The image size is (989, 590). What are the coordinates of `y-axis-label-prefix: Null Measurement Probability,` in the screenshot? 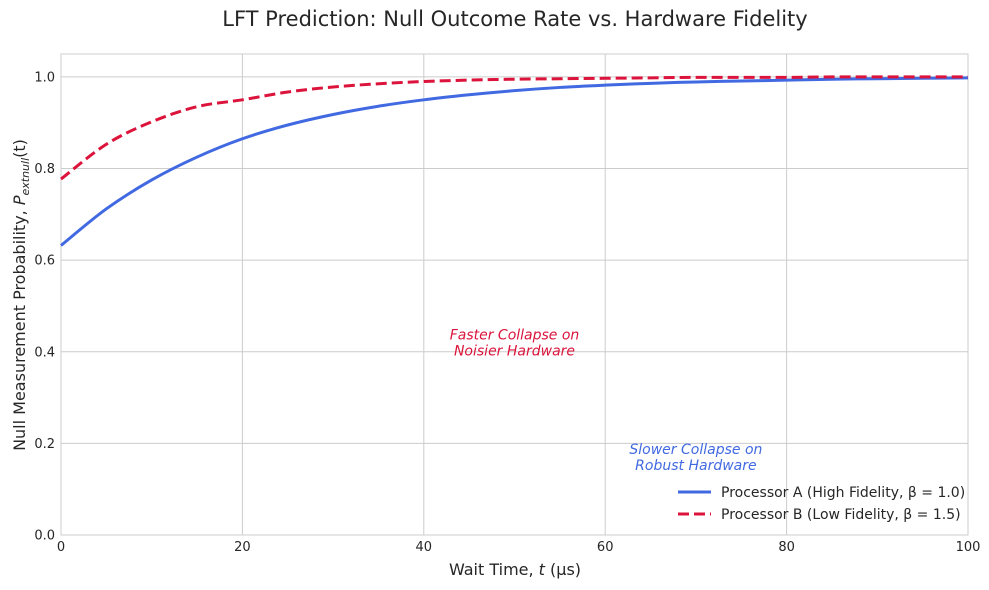 It's located at (19, 328).